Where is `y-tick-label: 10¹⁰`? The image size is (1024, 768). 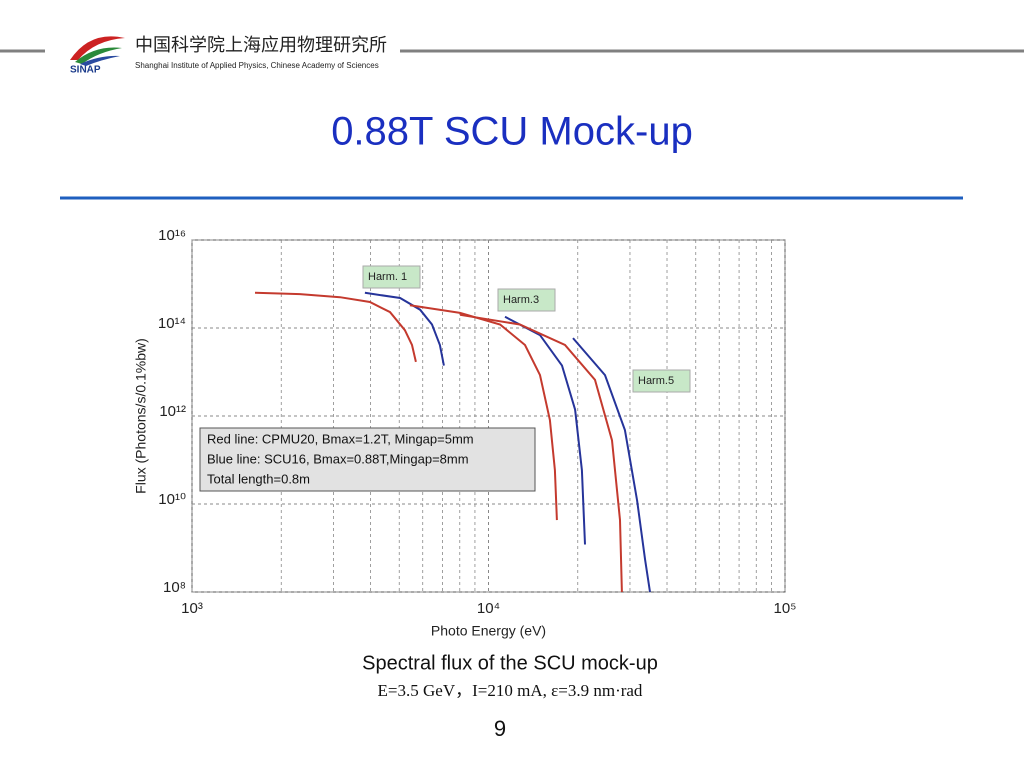 y-tick-label: 10¹⁰ is located at coordinates (172, 499).